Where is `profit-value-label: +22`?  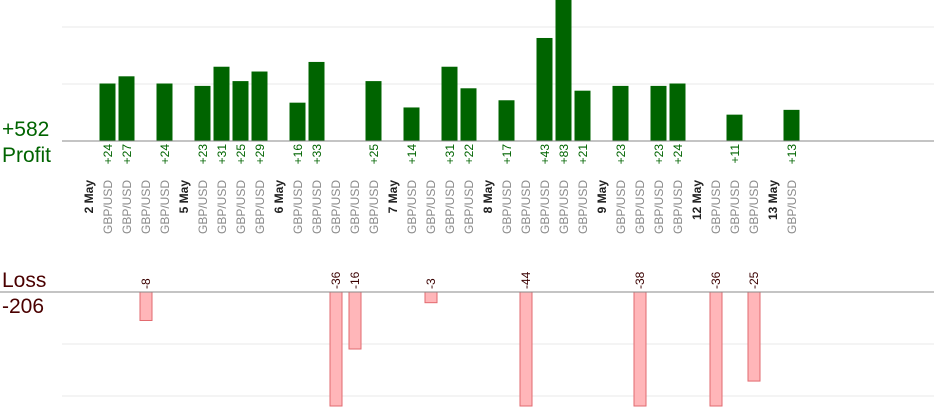 profit-value-label: +22 is located at coordinates (469, 154).